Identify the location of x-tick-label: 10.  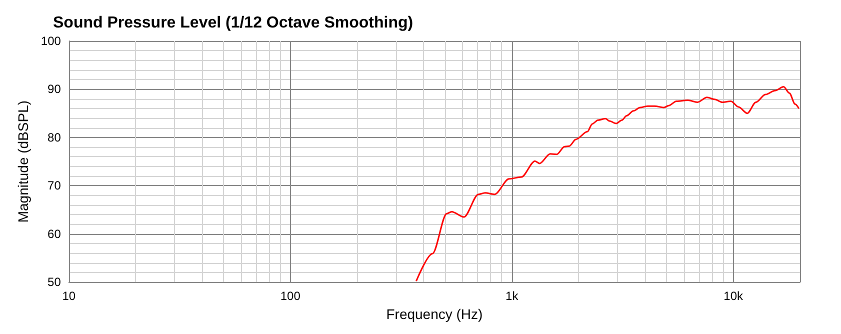
(69, 296).